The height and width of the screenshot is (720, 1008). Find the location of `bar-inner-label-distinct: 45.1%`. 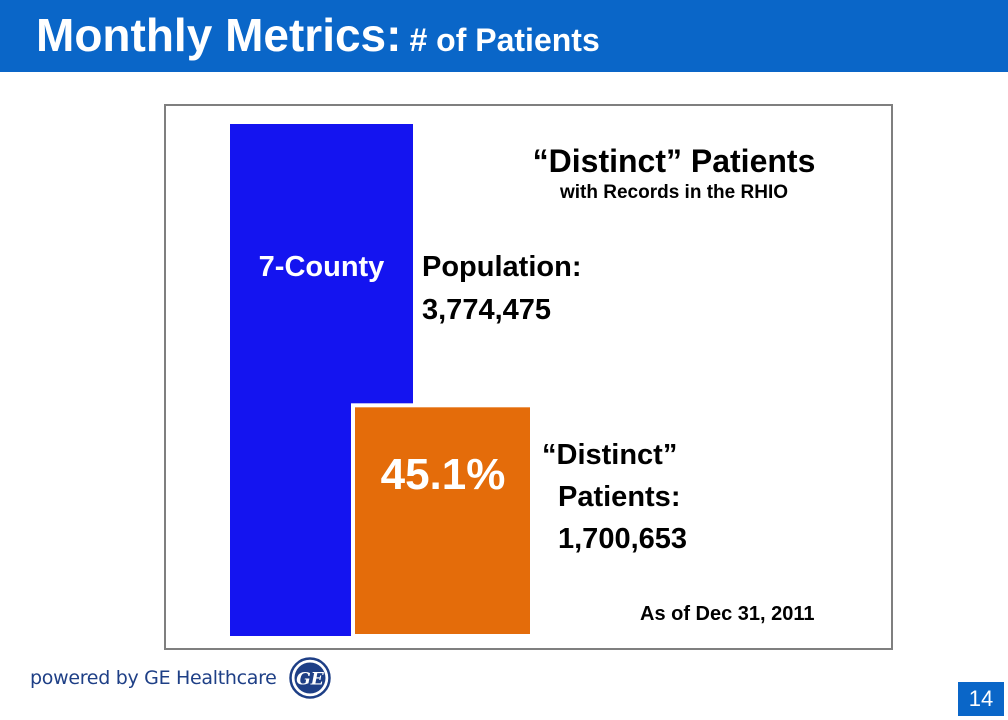

bar-inner-label-distinct: 45.1% is located at coordinates (443, 474).